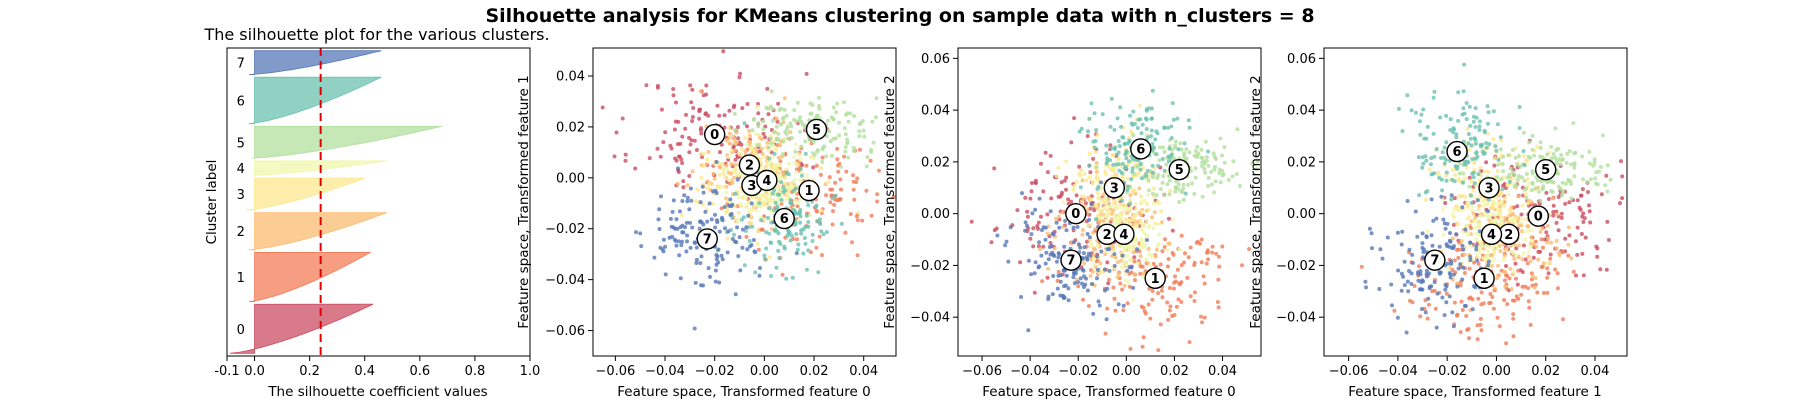  Describe the element at coordinates (1300, 189) in the screenshot. I see `scatter-3-y-ticks: −0.04−0.020.000.020.040.06` at that location.